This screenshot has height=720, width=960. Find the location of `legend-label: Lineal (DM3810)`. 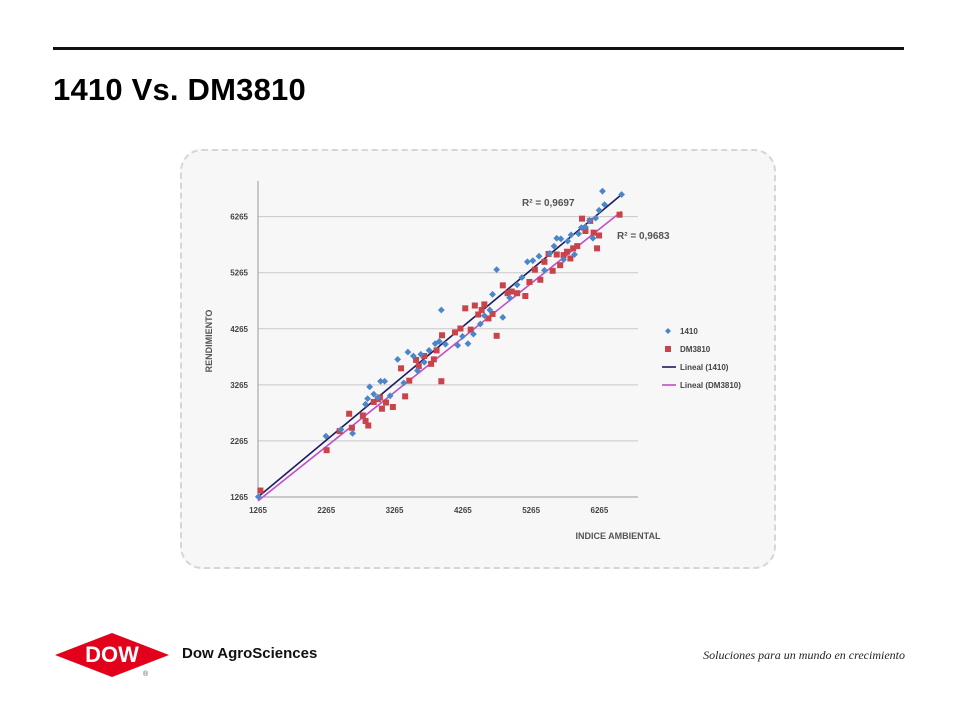

legend-label: Lineal (DM3810) is located at coordinates (710, 385).